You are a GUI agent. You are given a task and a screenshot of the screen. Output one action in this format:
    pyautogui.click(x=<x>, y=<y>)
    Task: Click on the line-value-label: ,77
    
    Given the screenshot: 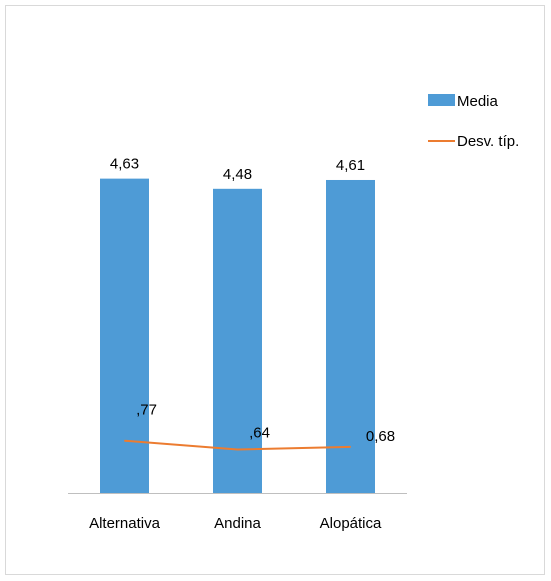 What is the action you would take?
    pyautogui.click(x=146, y=410)
    